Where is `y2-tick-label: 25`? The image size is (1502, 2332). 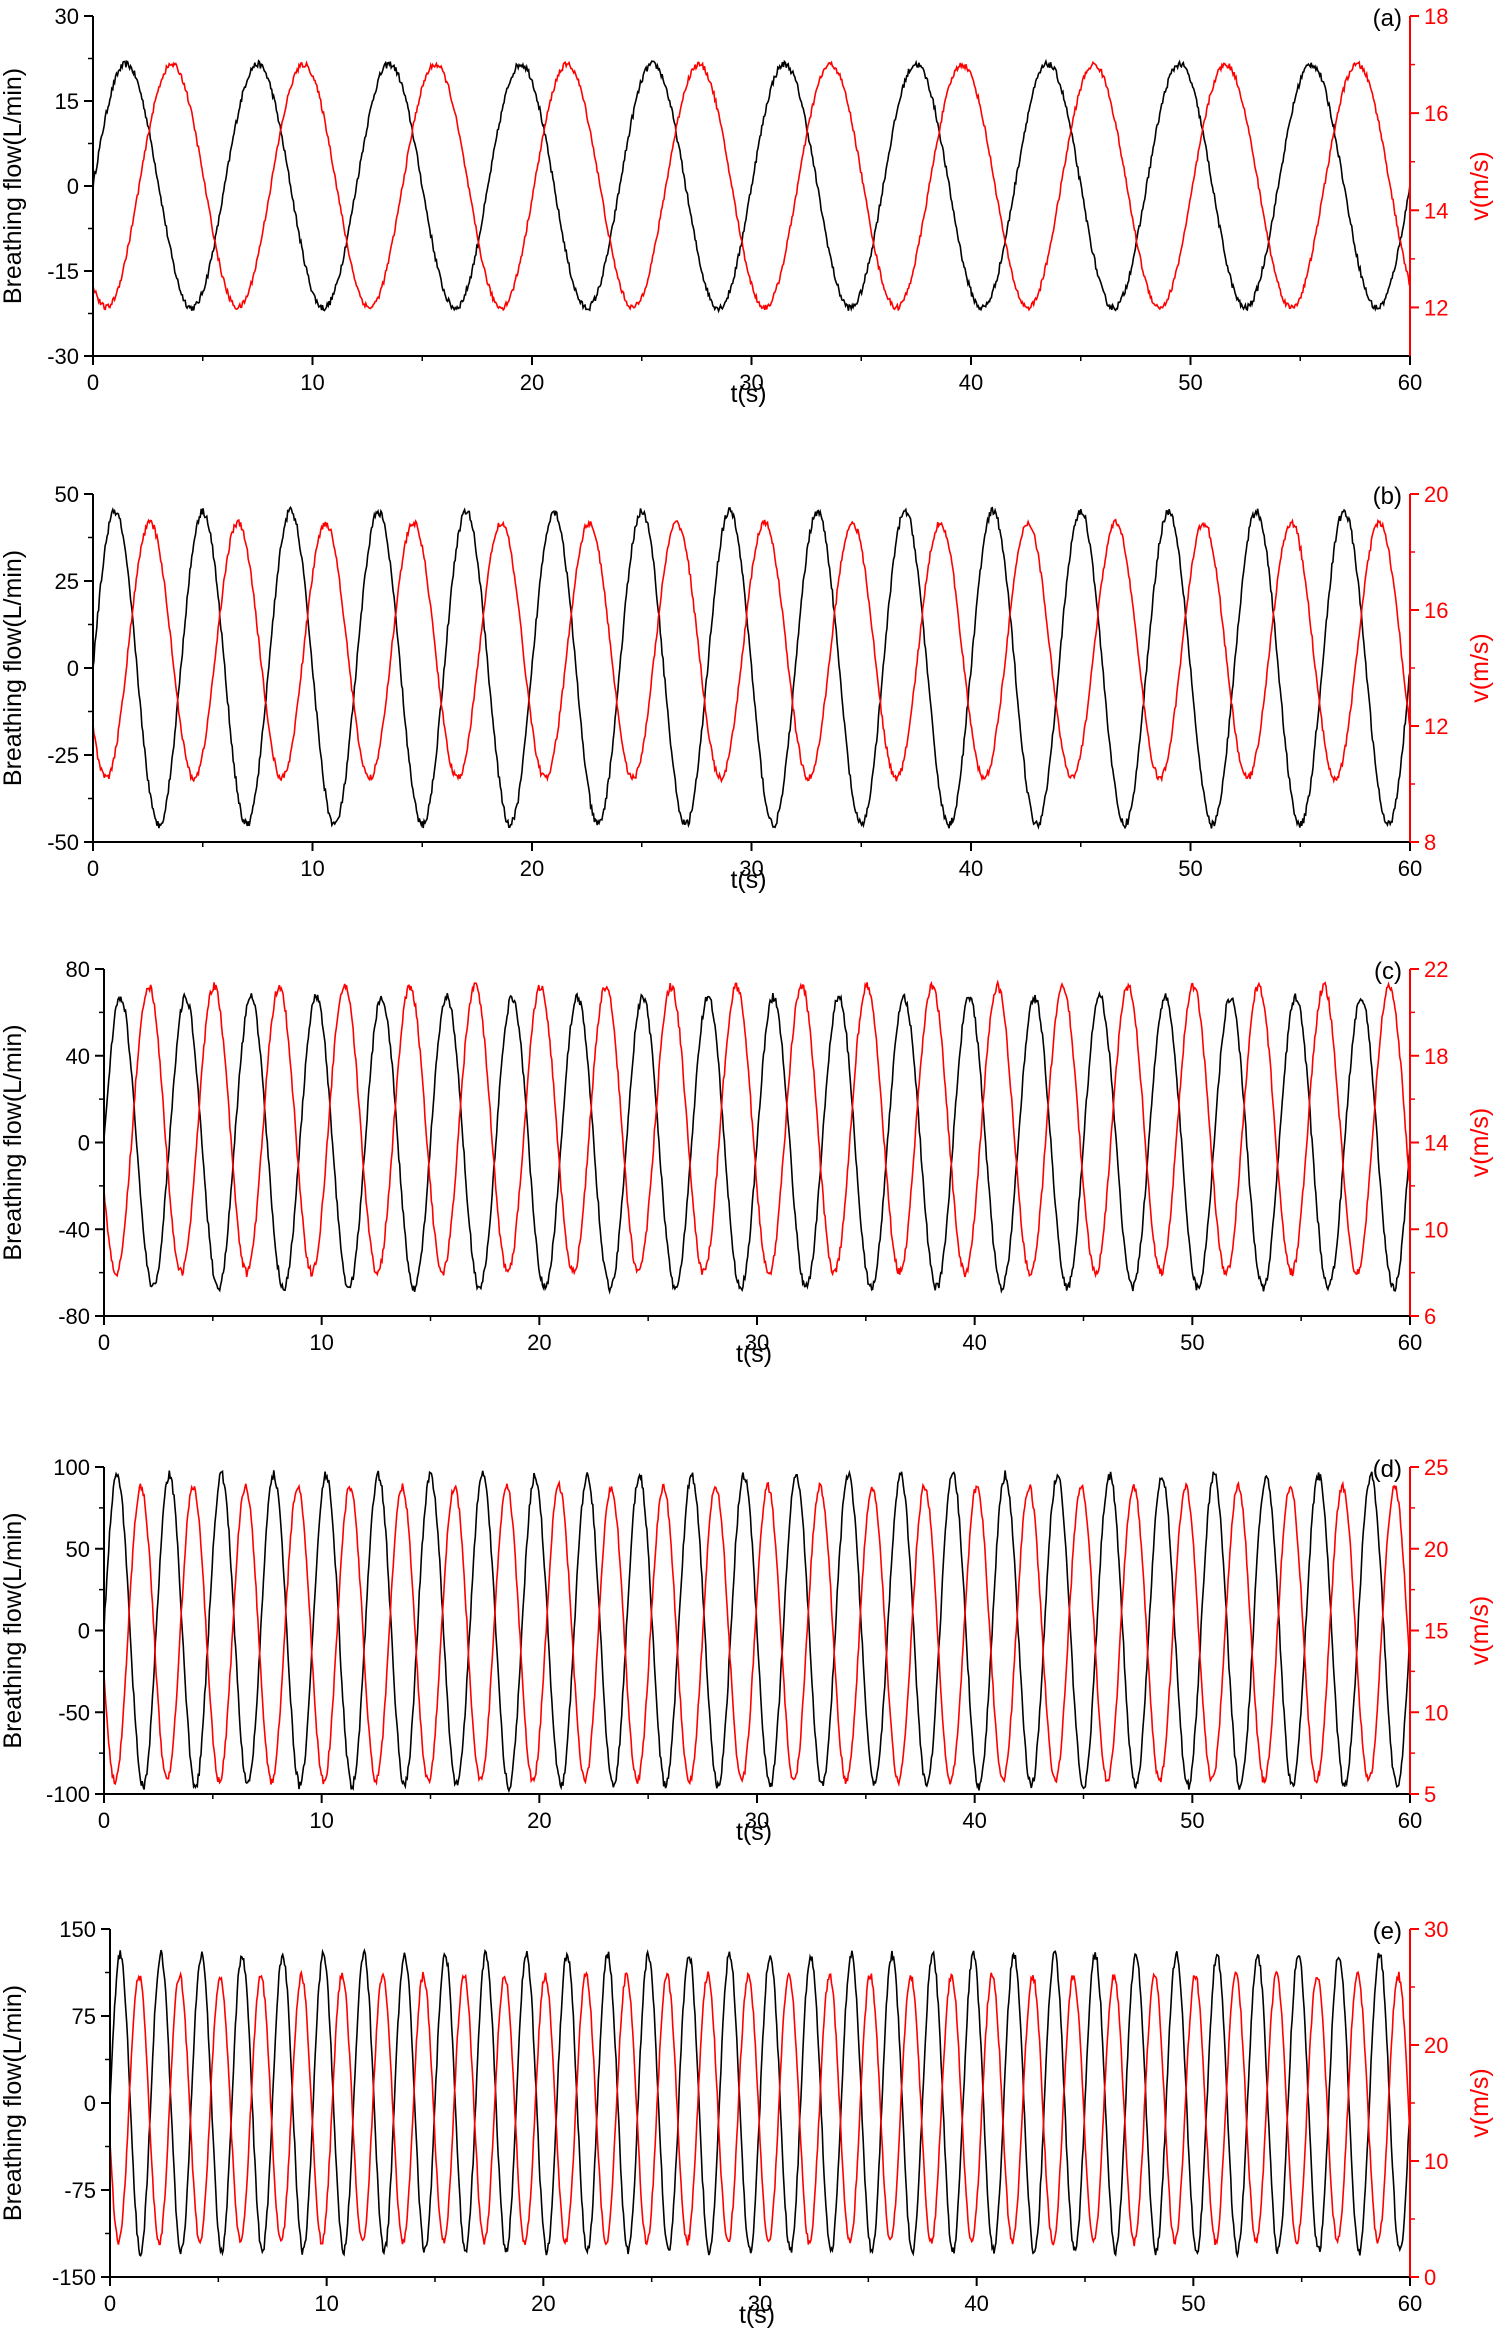
y2-tick-label: 25 is located at coordinates (1436, 1467).